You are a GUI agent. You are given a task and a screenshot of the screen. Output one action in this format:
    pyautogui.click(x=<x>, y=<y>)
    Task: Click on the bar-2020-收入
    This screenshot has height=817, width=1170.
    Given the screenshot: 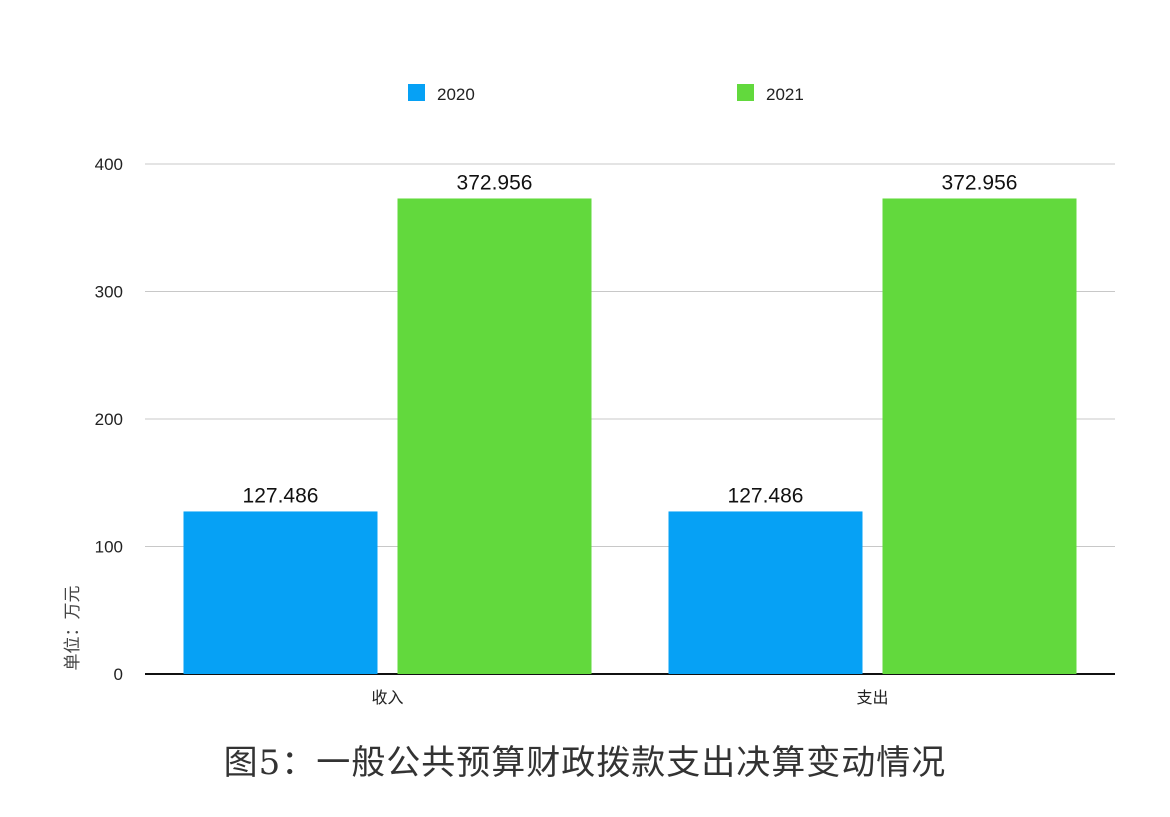 What is the action you would take?
    pyautogui.click(x=280, y=592)
    